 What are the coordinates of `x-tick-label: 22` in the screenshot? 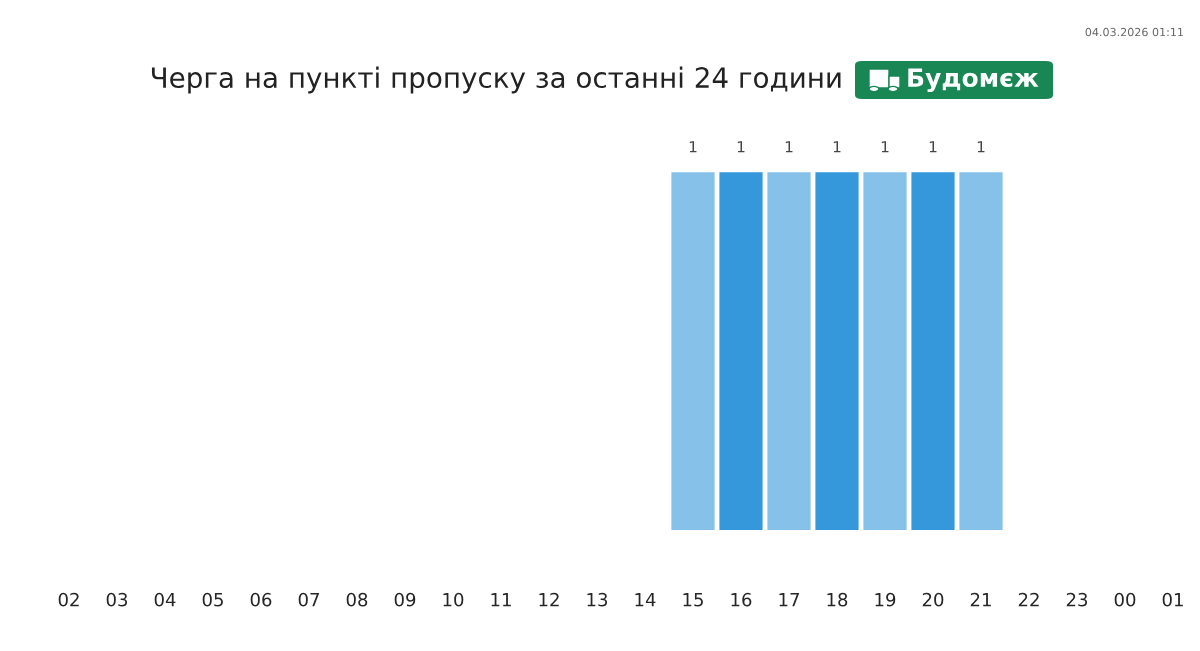 It's located at (1028, 599).